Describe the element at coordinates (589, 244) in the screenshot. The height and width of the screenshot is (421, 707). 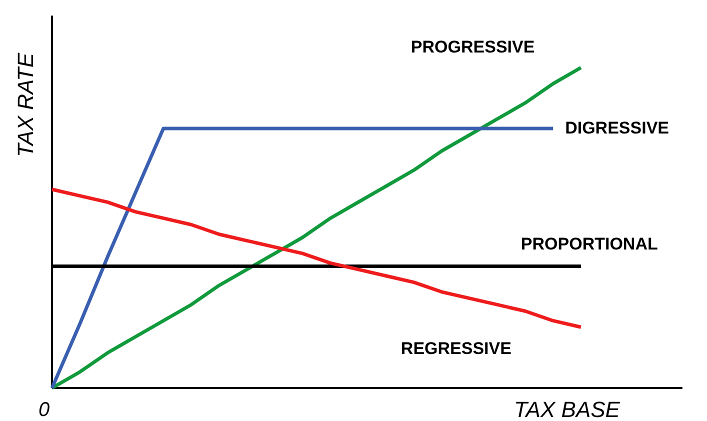
I see `series-label: PROPORTIONAL` at that location.